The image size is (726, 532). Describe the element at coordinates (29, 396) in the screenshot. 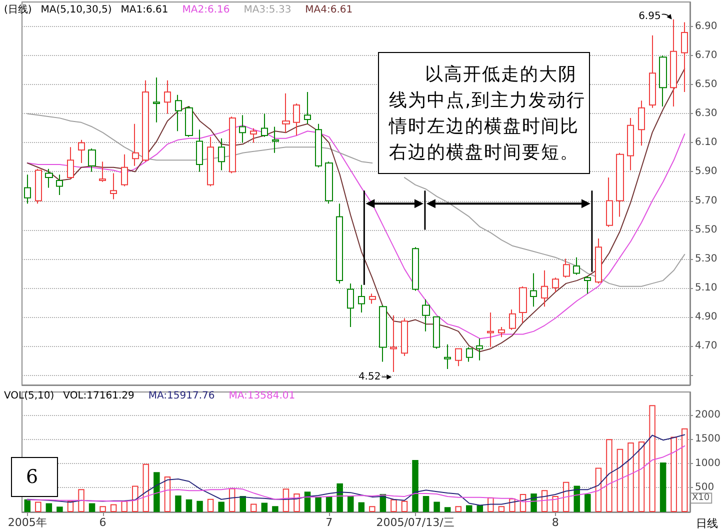

I see `chart-title: VOL(5,10)` at that location.